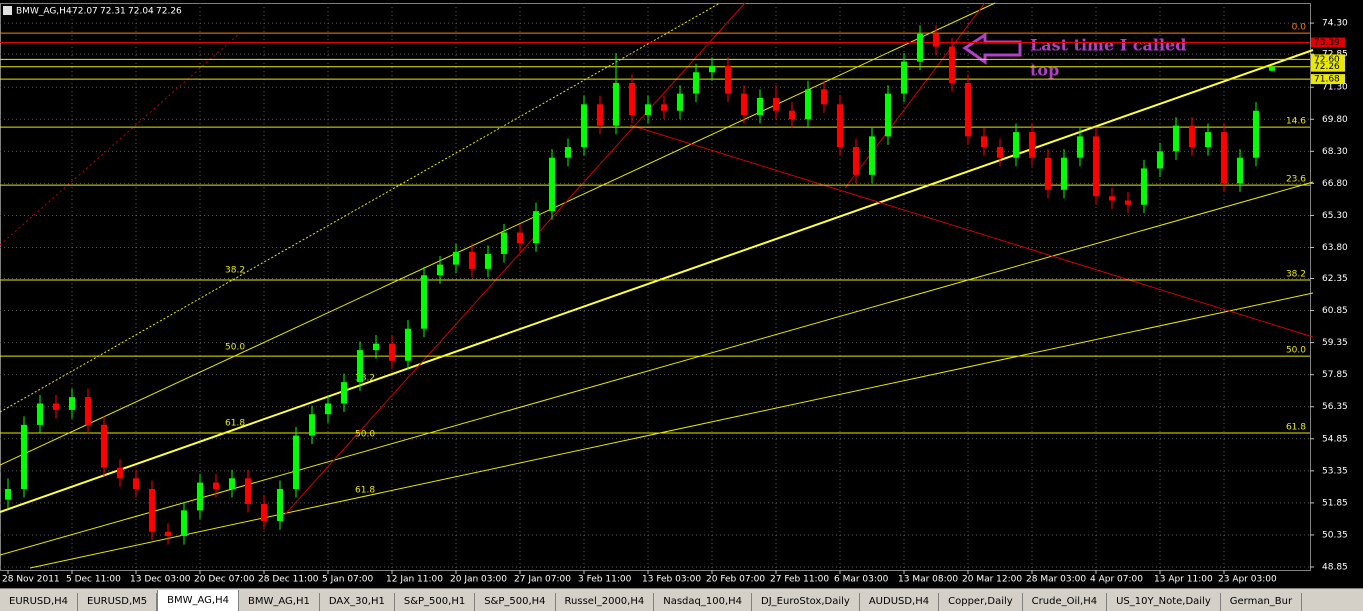 This screenshot has height=611, width=1363. Describe the element at coordinates (1056, 580) in the screenshot. I see `x-tick-label: 28 Mar 03:00` at that location.